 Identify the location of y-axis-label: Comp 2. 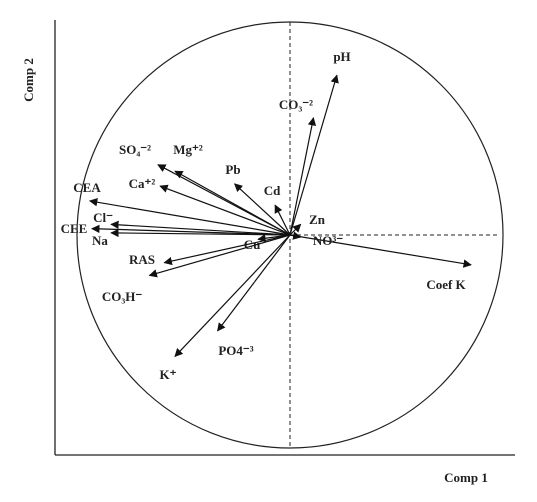
(28, 80).